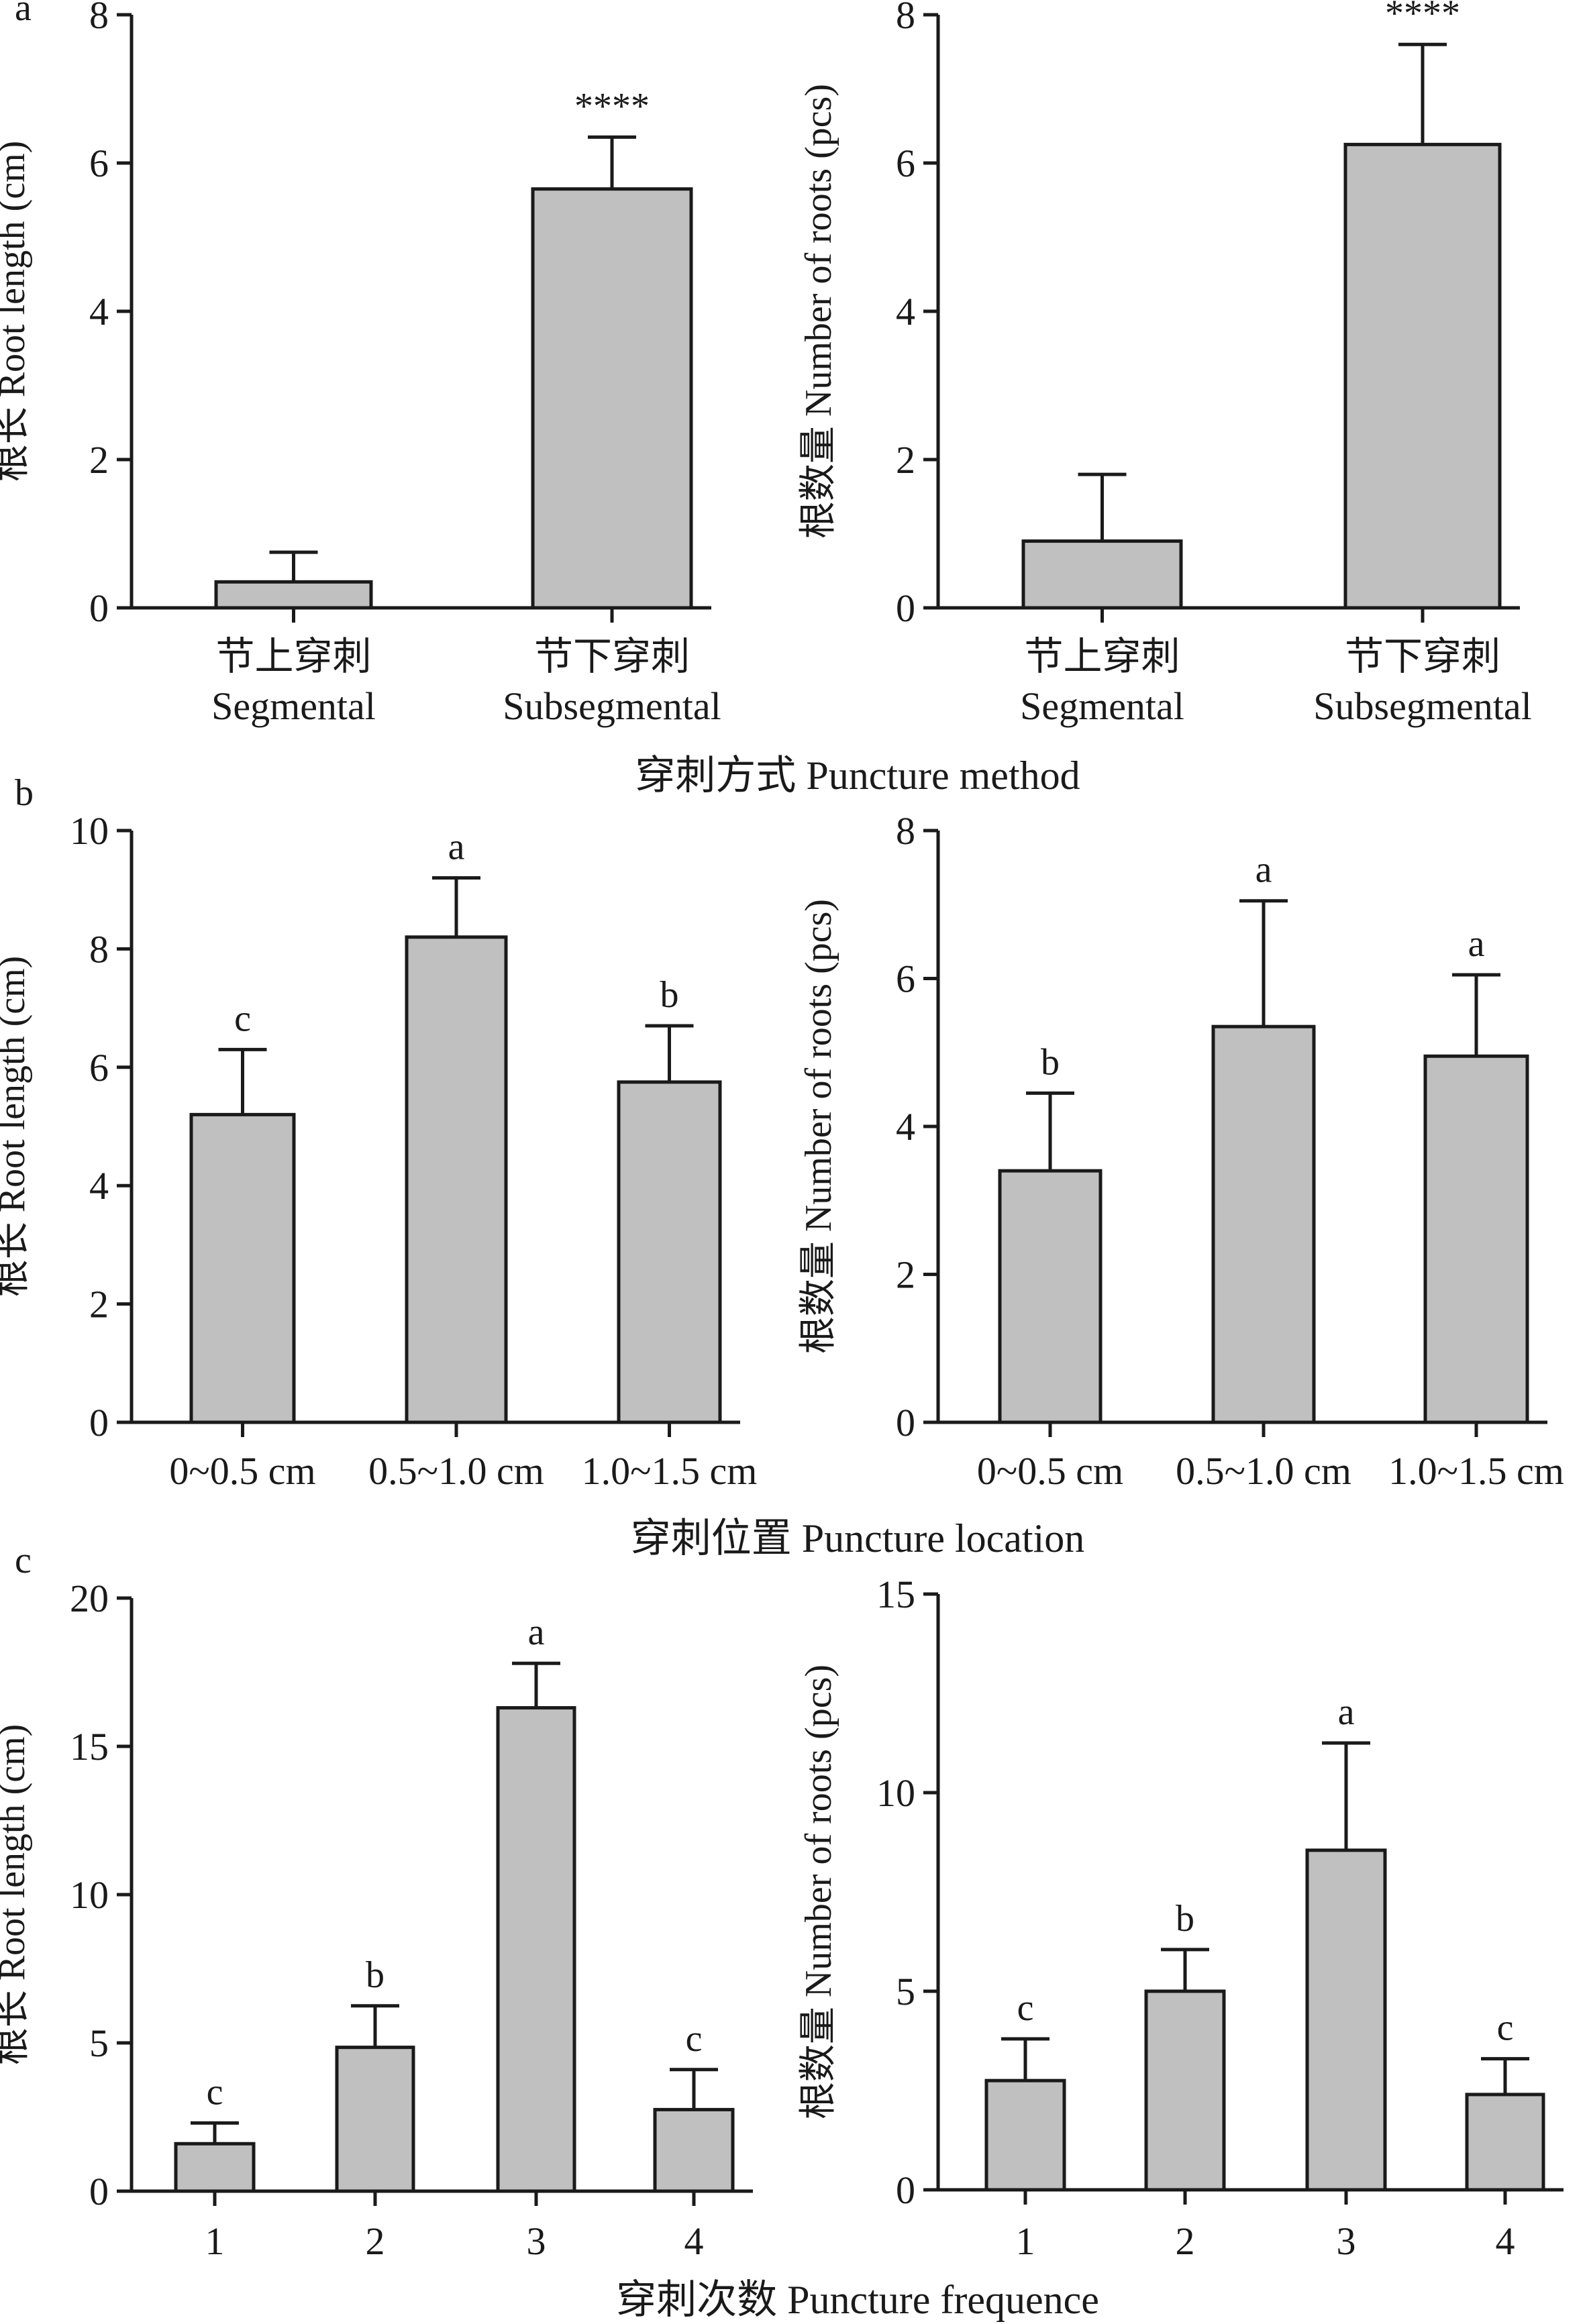 This screenshot has width=1587, height=2324. I want to click on chart2-y-tick-label-4: 8, so click(906, 18).